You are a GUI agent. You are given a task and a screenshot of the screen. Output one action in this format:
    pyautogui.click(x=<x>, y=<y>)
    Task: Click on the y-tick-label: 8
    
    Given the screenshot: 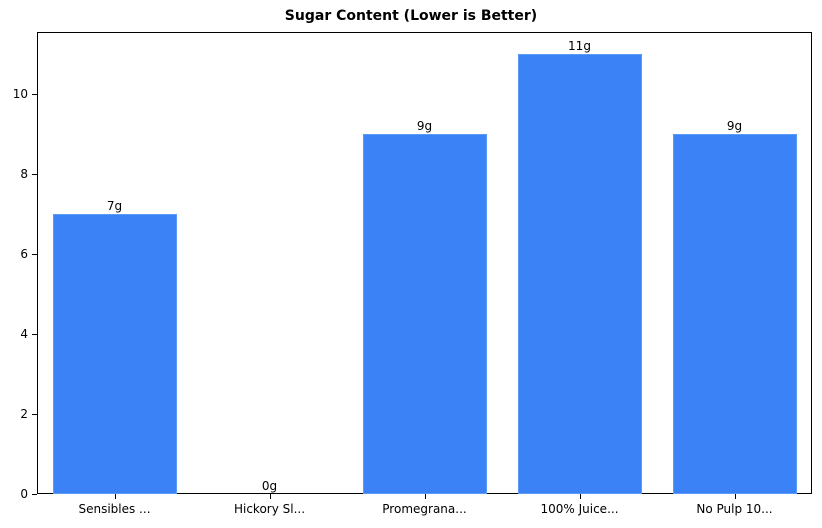 What is the action you would take?
    pyautogui.click(x=24, y=174)
    